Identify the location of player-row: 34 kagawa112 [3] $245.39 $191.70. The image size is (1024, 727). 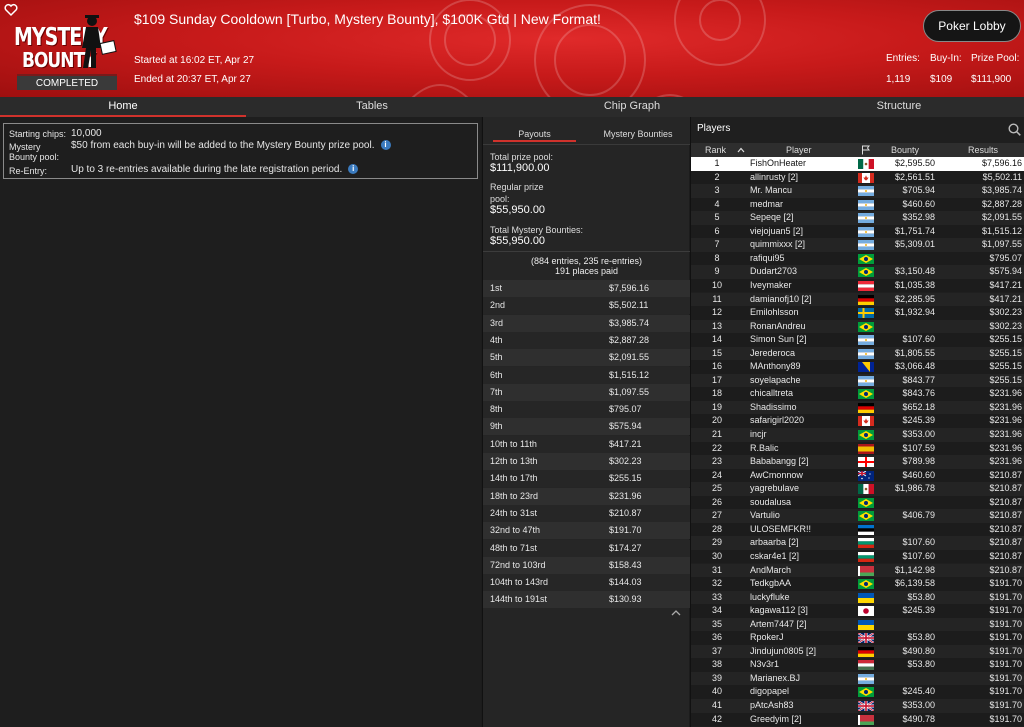
(857, 611).